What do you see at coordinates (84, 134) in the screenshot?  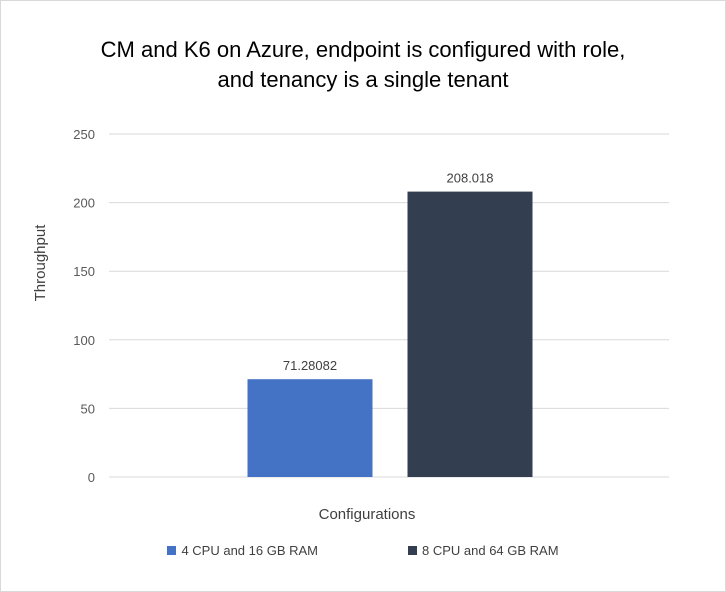 I see `y-tick-label: 250` at bounding box center [84, 134].